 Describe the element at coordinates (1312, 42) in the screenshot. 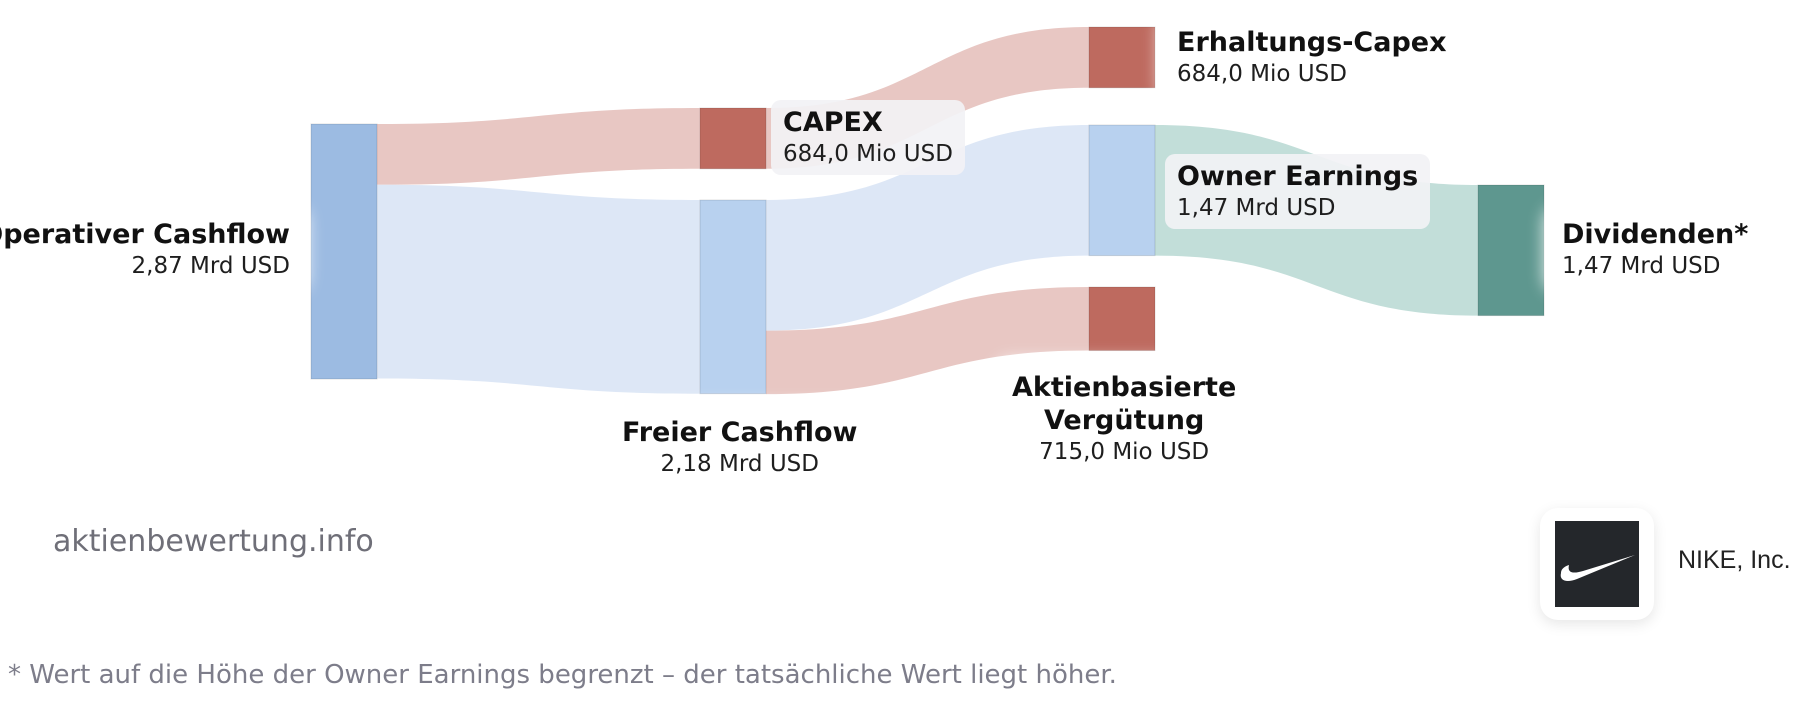

I see `node-title: Erhaltungs-Capex` at that location.